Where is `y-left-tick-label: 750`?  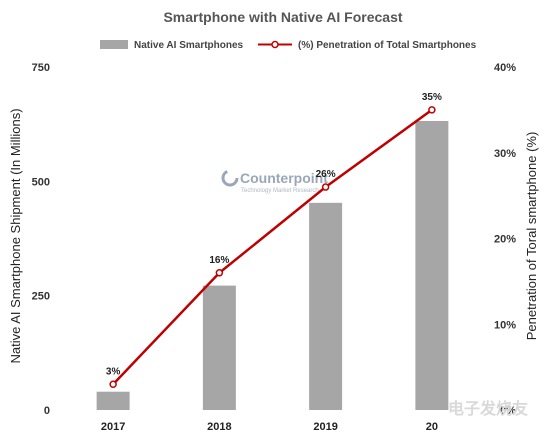 y-left-tick-label: 750 is located at coordinates (41, 68).